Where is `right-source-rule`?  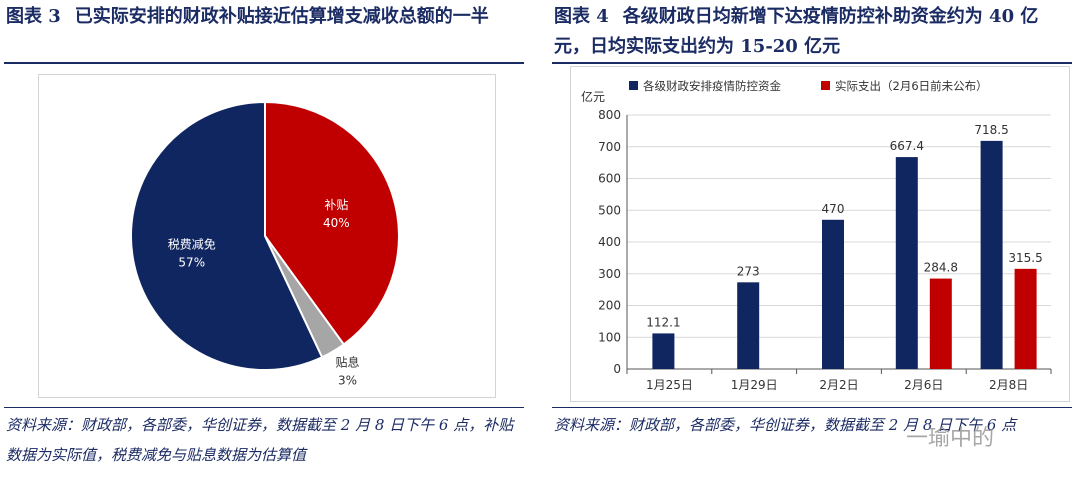
right-source-rule is located at coordinates (812, 407).